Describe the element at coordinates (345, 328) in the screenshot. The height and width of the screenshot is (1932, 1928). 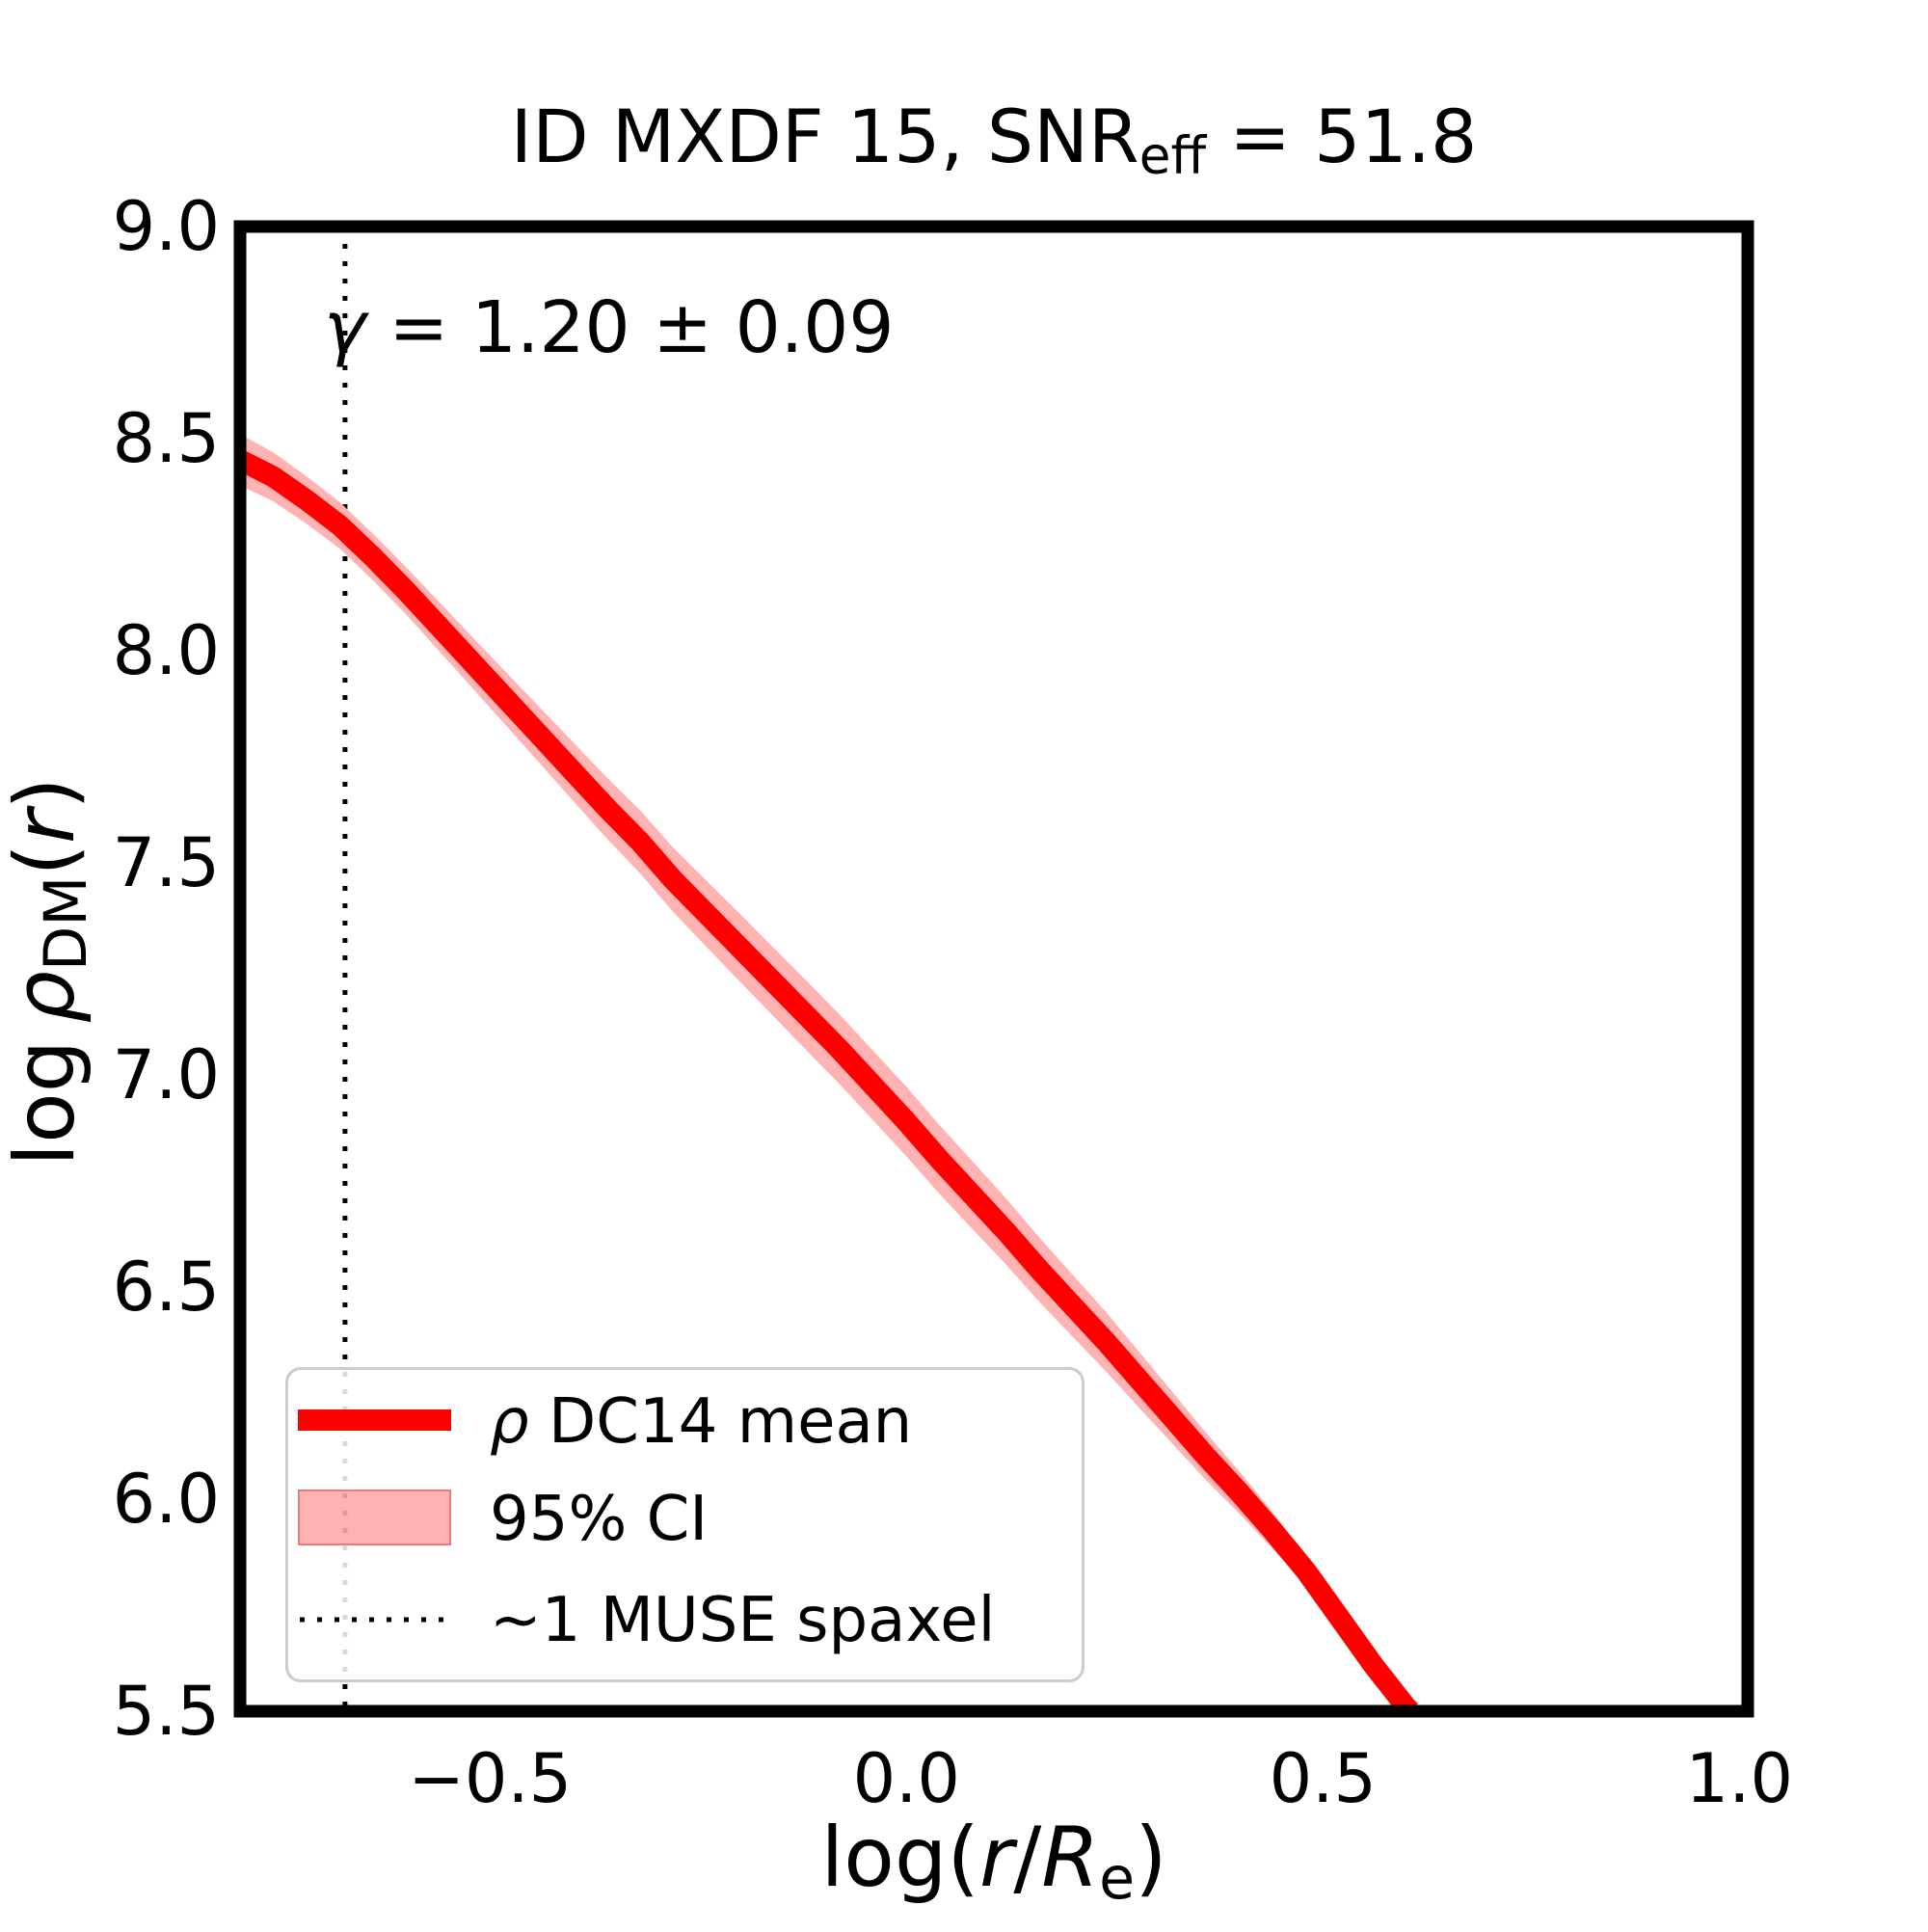
I see `gamma-symbol: γ` at that location.